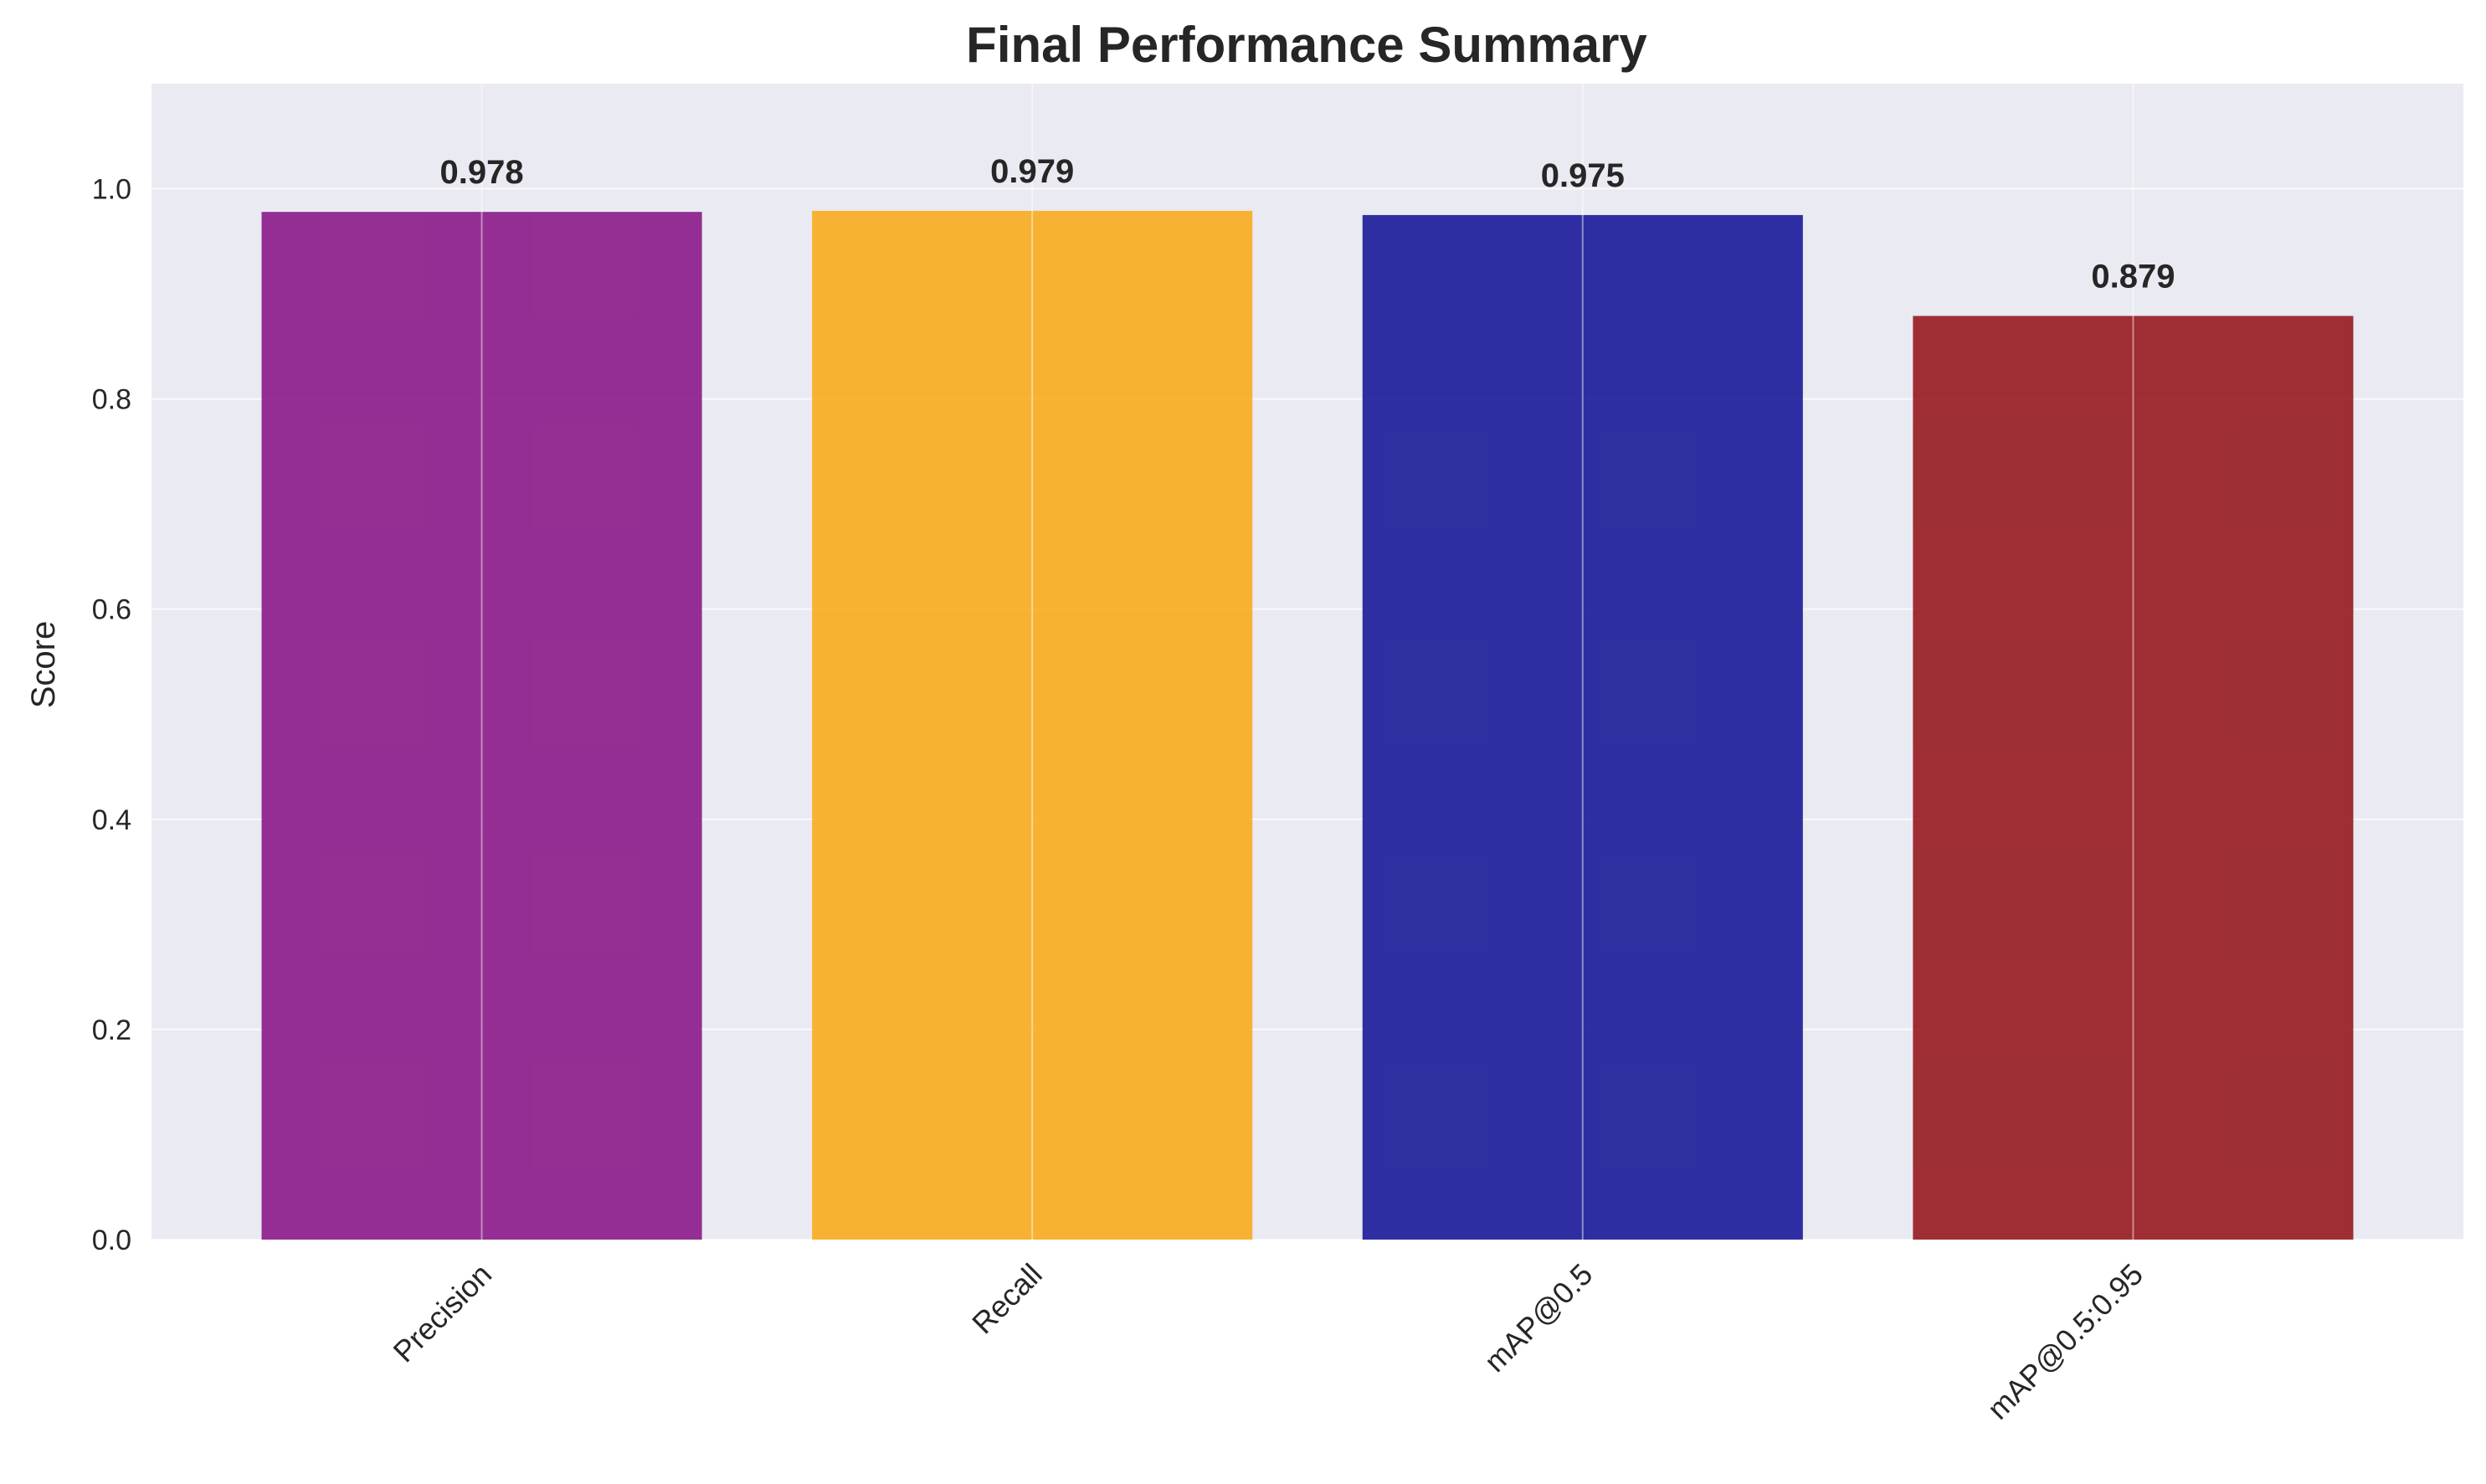  Describe the element at coordinates (1583, 175) in the screenshot. I see `bar-value-label: 0.975` at that location.